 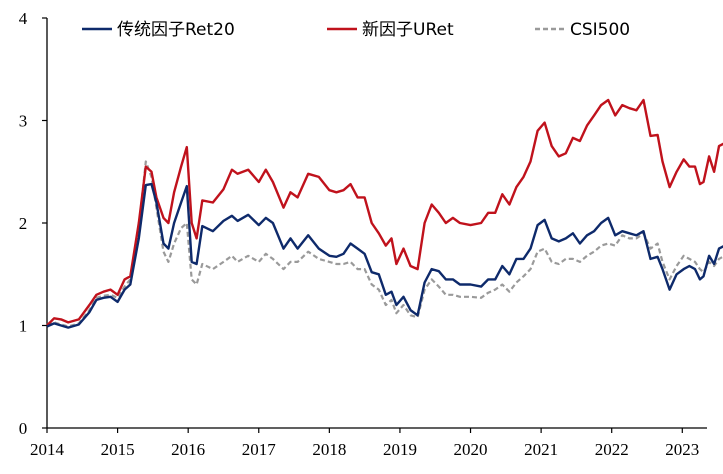 What do you see at coordinates (176, 30) in the screenshot?
I see `legend-label-ret20: 传统因子Ret20` at bounding box center [176, 30].